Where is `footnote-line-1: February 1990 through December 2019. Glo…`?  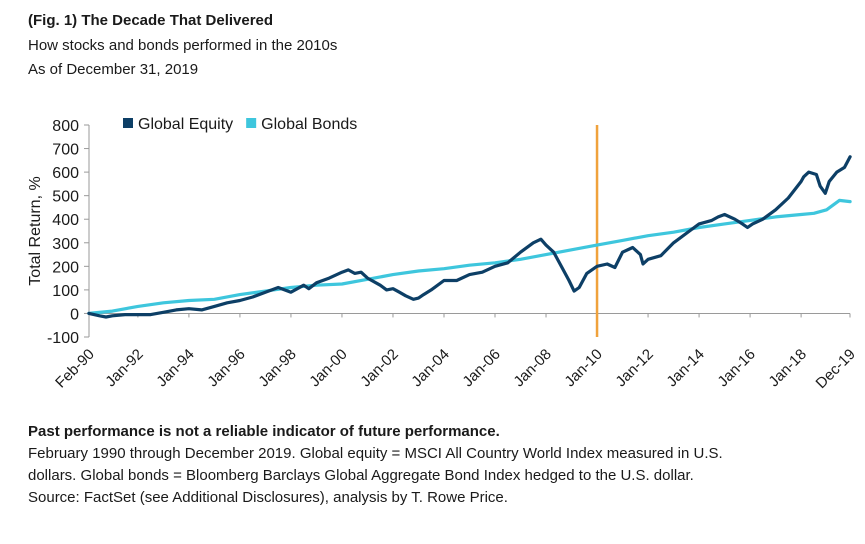 footnote-line-1: February 1990 through December 2019. Glo… is located at coordinates (375, 453).